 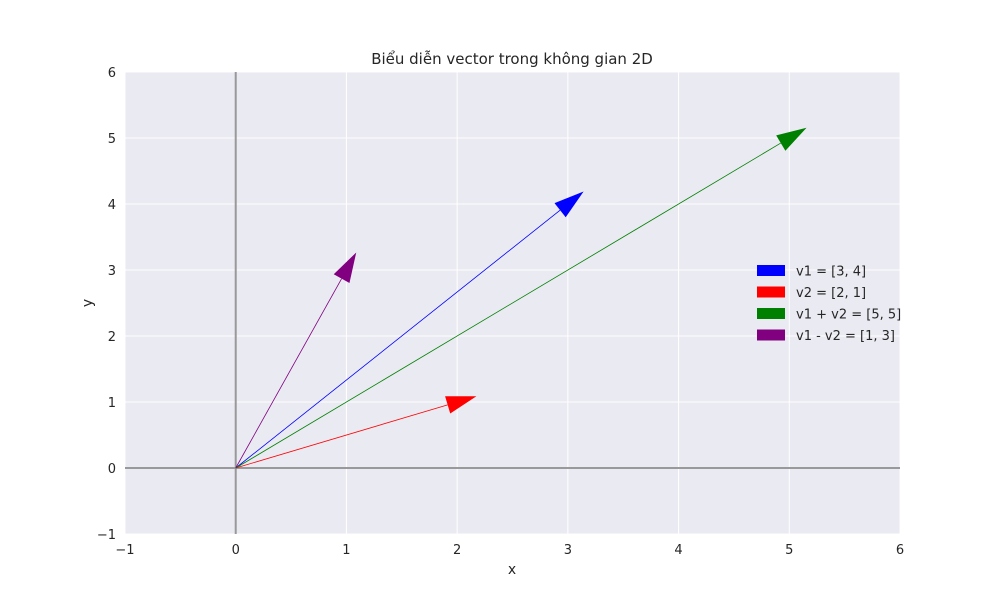 What do you see at coordinates (789, 550) in the screenshot?
I see `x-tick-label: 5` at bounding box center [789, 550].